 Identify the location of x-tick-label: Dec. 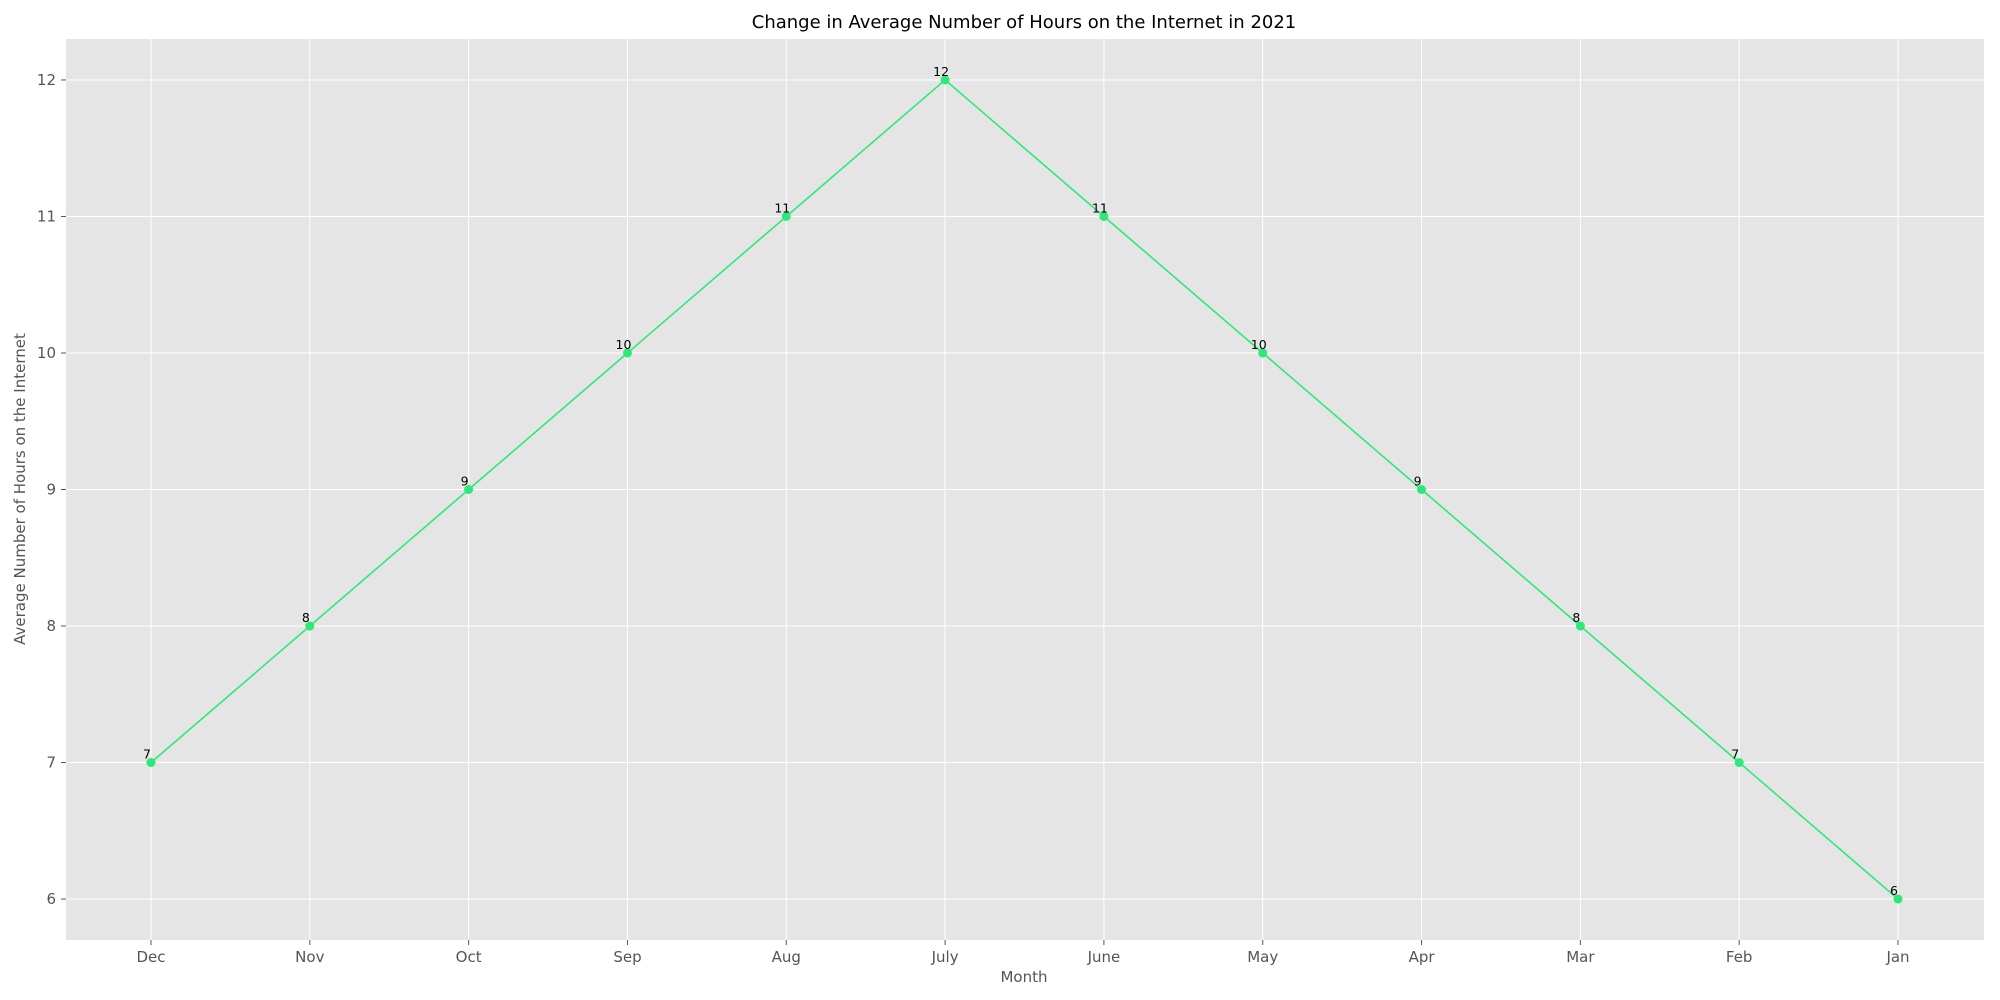
(150, 957).